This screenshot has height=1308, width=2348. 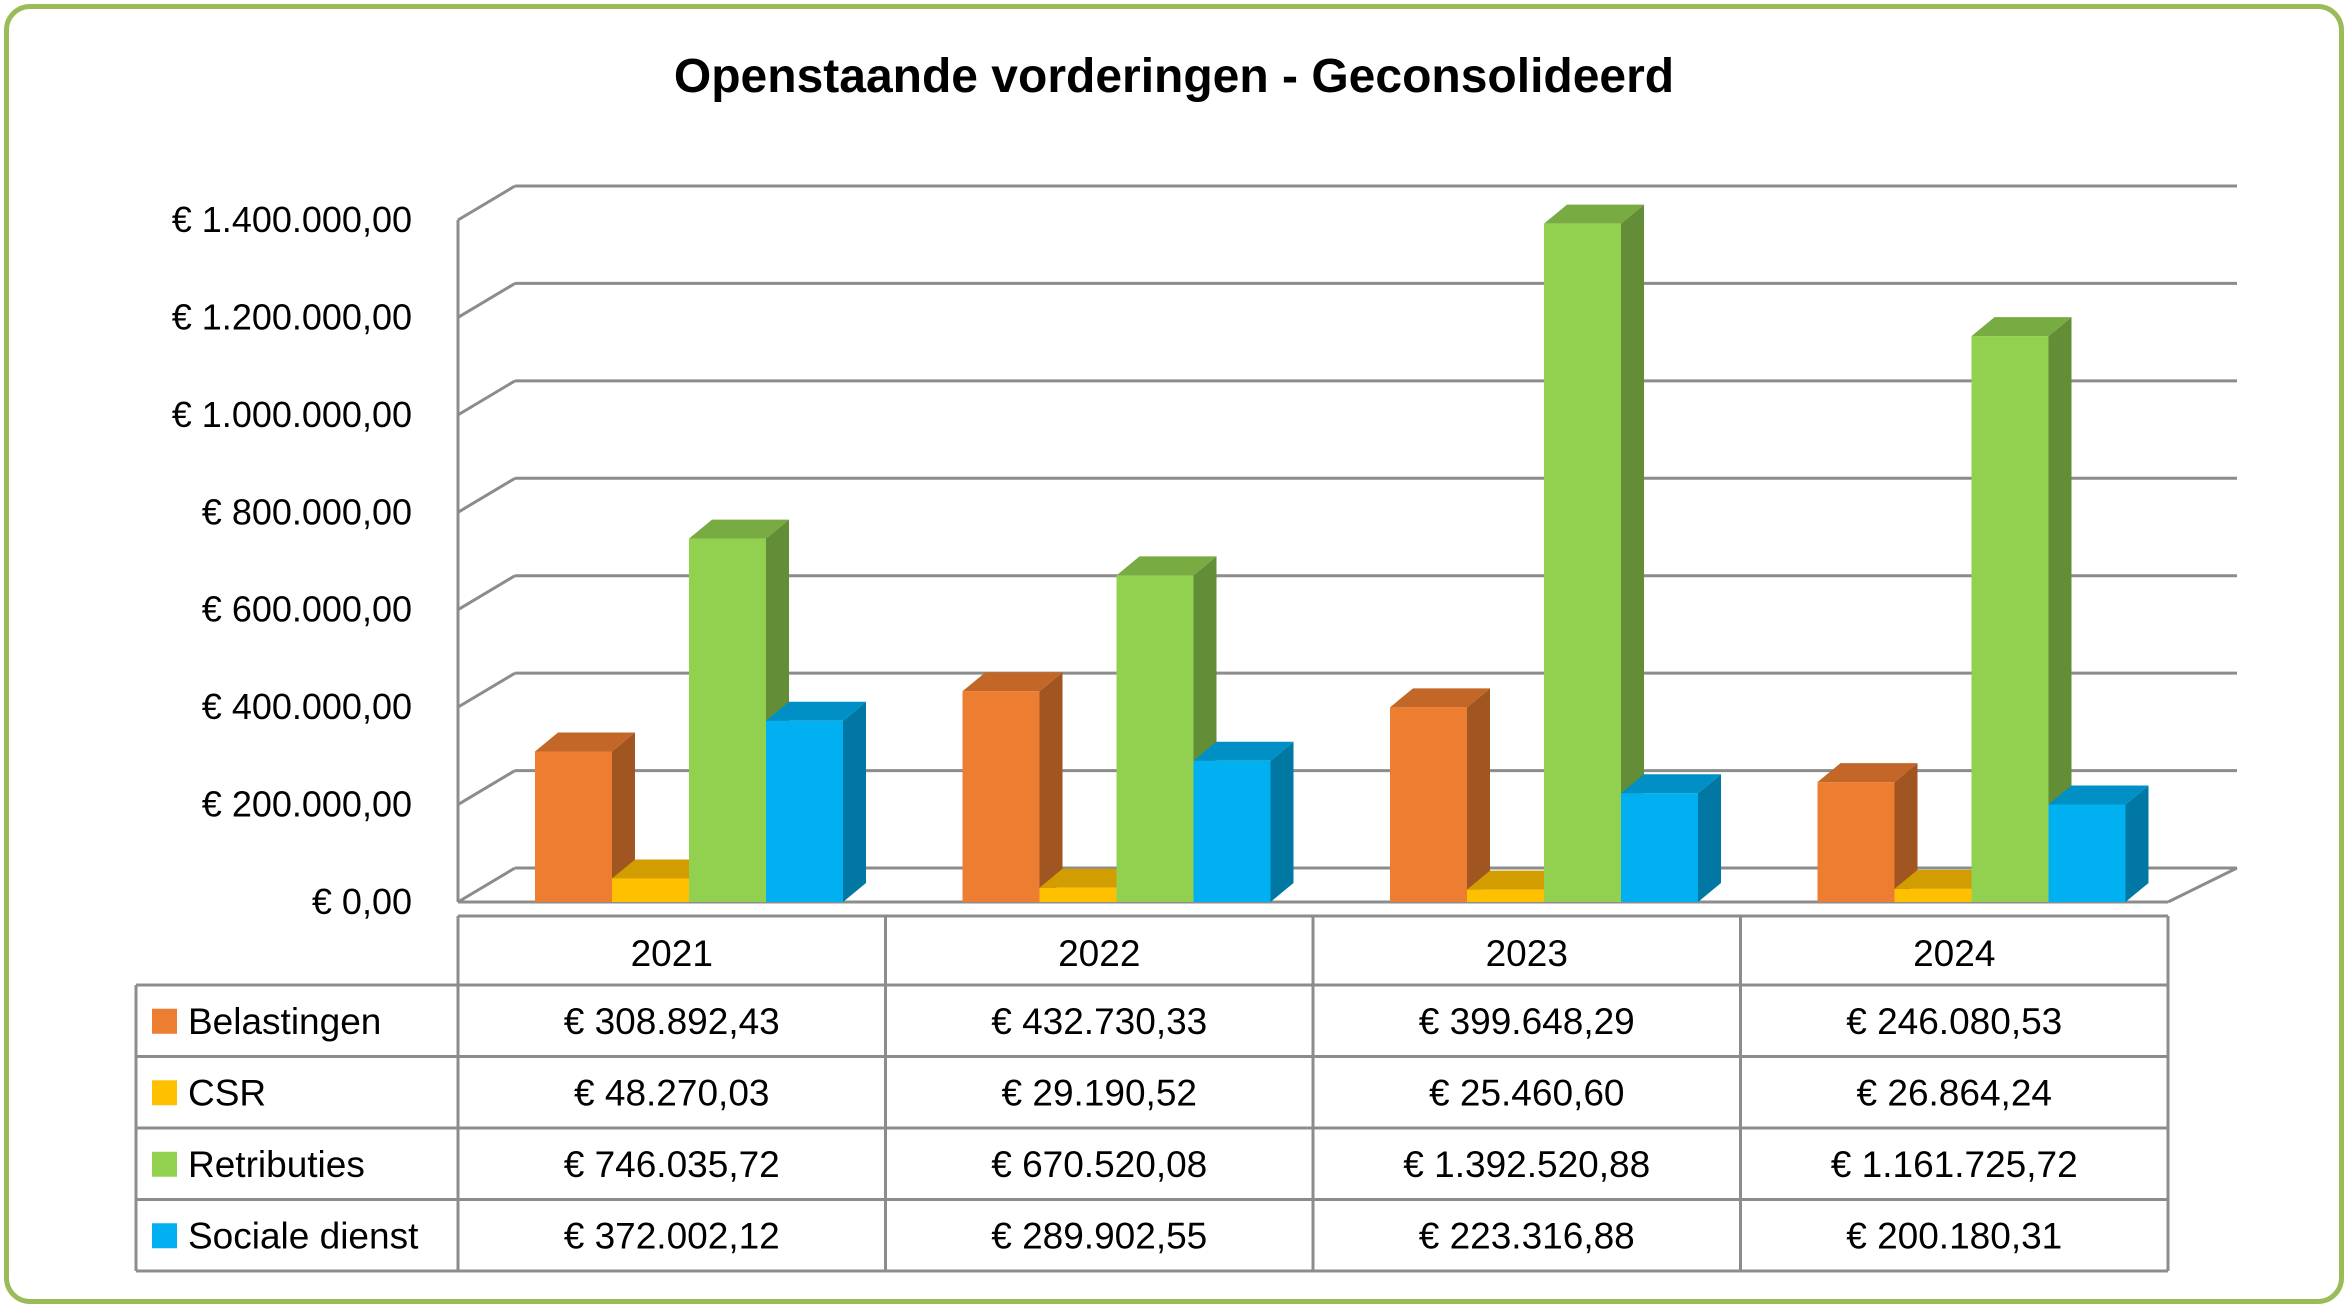 I want to click on table-value-cell: € 399.648,29, so click(x=1527, y=1021).